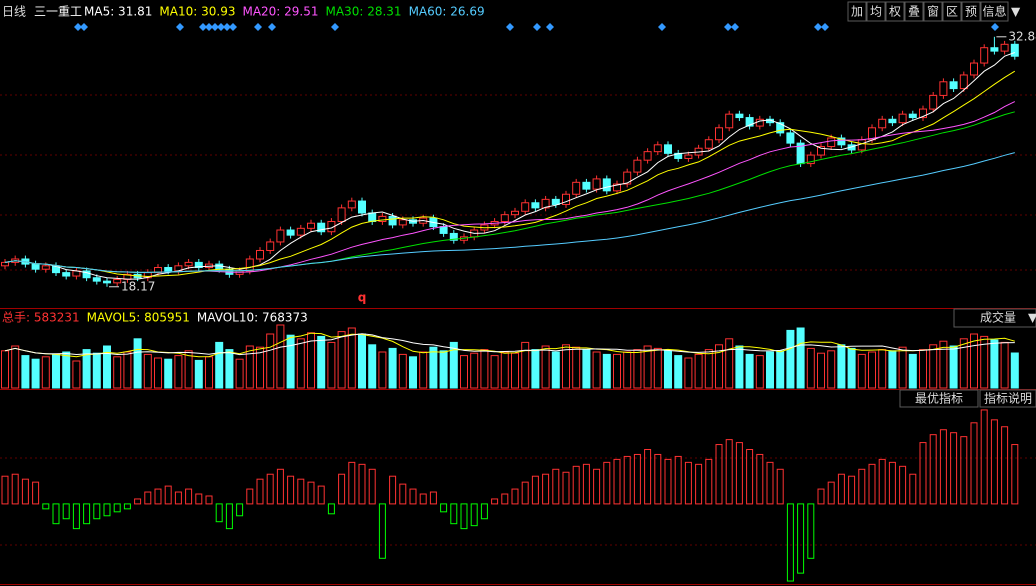 This screenshot has width=1036, height=586. I want to click on indicator-button-label: 指标说明, so click(1008, 398).